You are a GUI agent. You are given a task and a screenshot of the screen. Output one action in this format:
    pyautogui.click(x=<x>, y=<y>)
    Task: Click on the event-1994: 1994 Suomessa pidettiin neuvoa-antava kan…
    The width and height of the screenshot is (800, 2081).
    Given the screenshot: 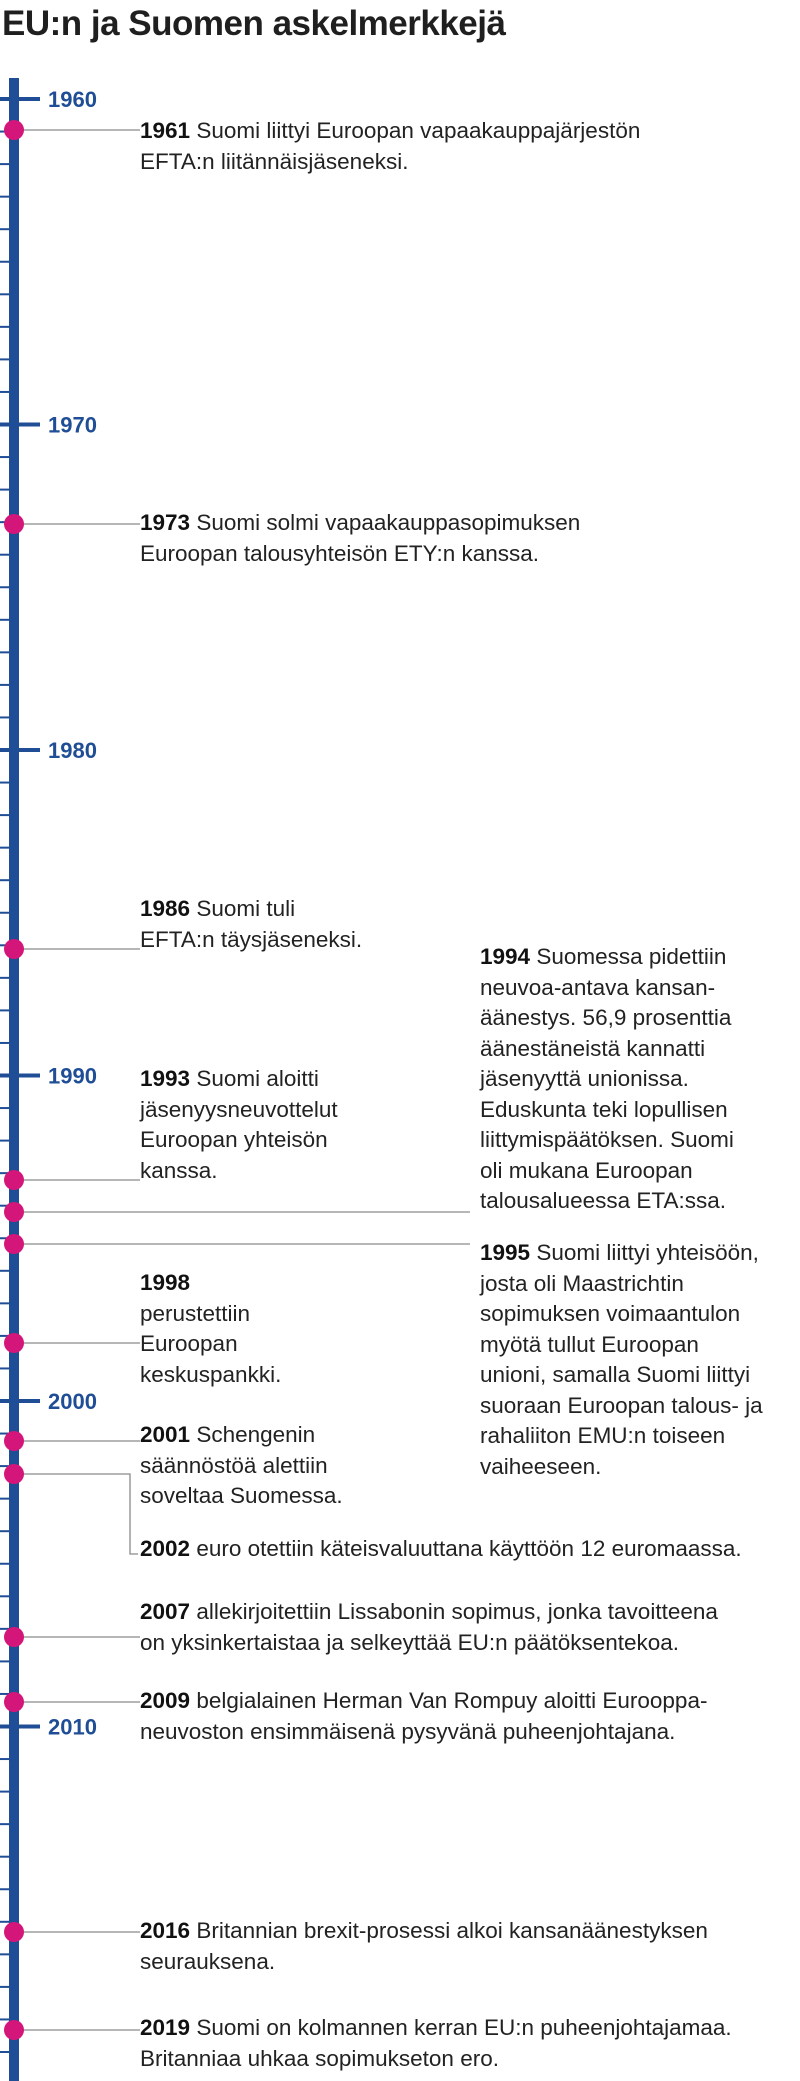 What is the action you would take?
    pyautogui.click(x=607, y=1079)
    